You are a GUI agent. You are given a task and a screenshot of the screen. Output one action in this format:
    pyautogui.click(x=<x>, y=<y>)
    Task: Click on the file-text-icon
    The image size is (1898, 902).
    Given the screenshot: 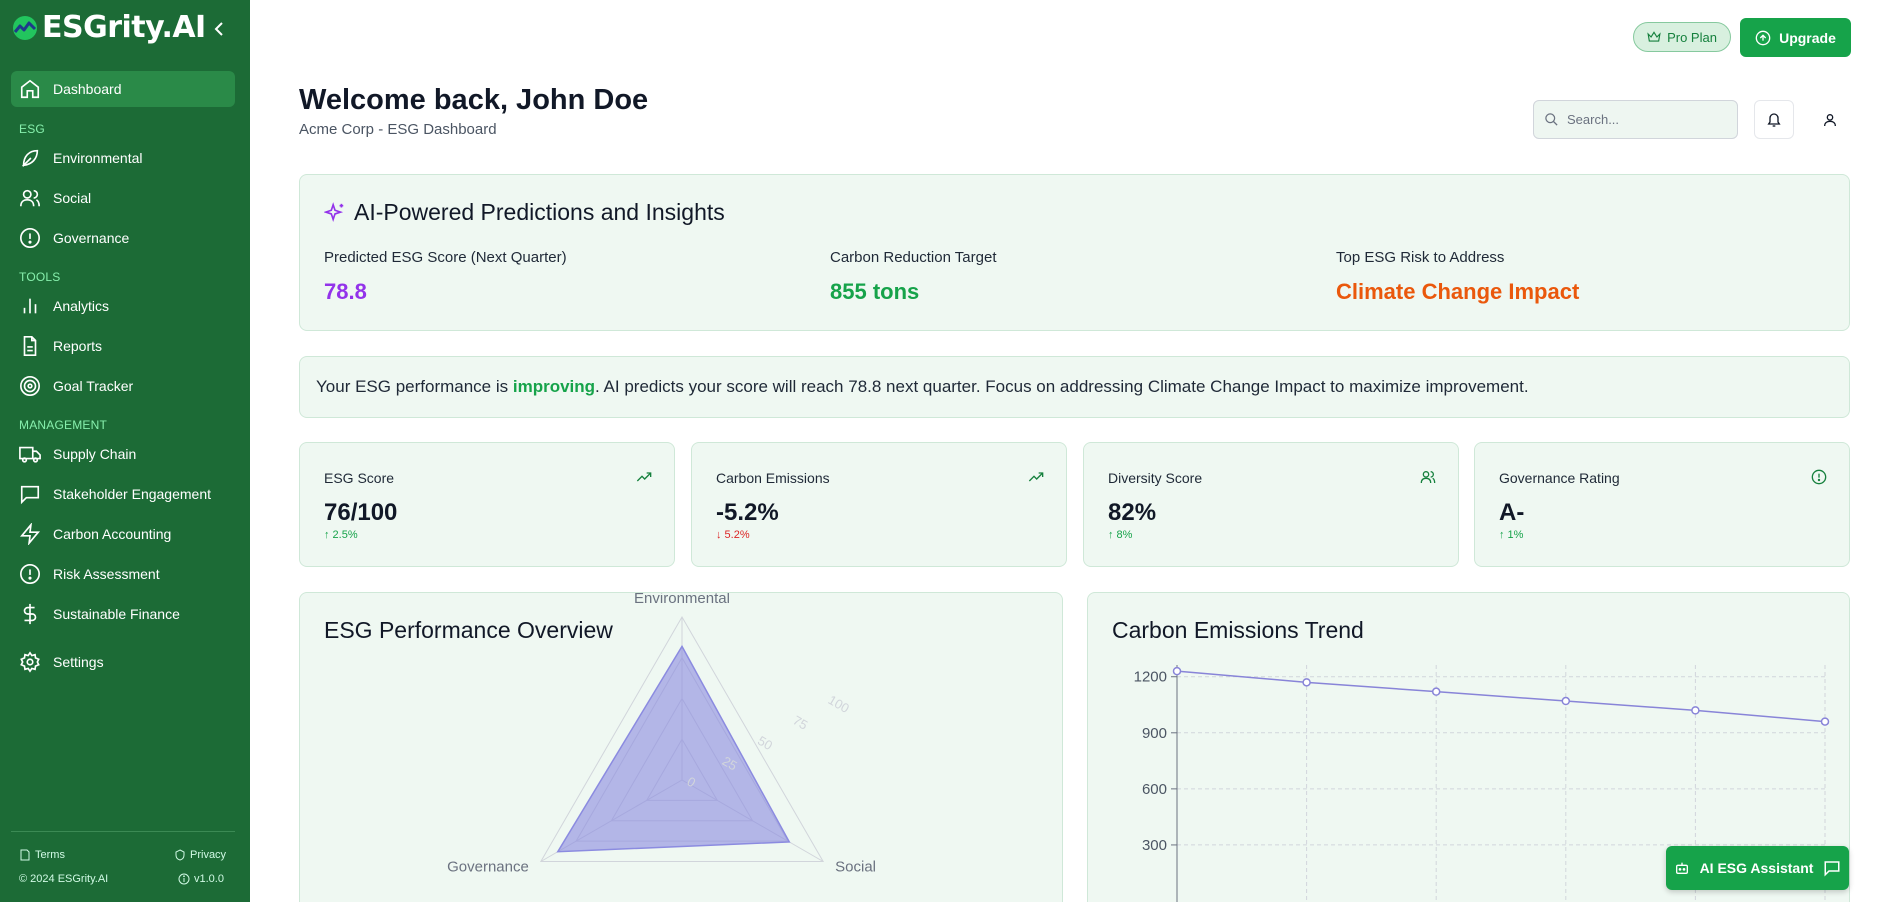 What is the action you would take?
    pyautogui.click(x=30, y=346)
    